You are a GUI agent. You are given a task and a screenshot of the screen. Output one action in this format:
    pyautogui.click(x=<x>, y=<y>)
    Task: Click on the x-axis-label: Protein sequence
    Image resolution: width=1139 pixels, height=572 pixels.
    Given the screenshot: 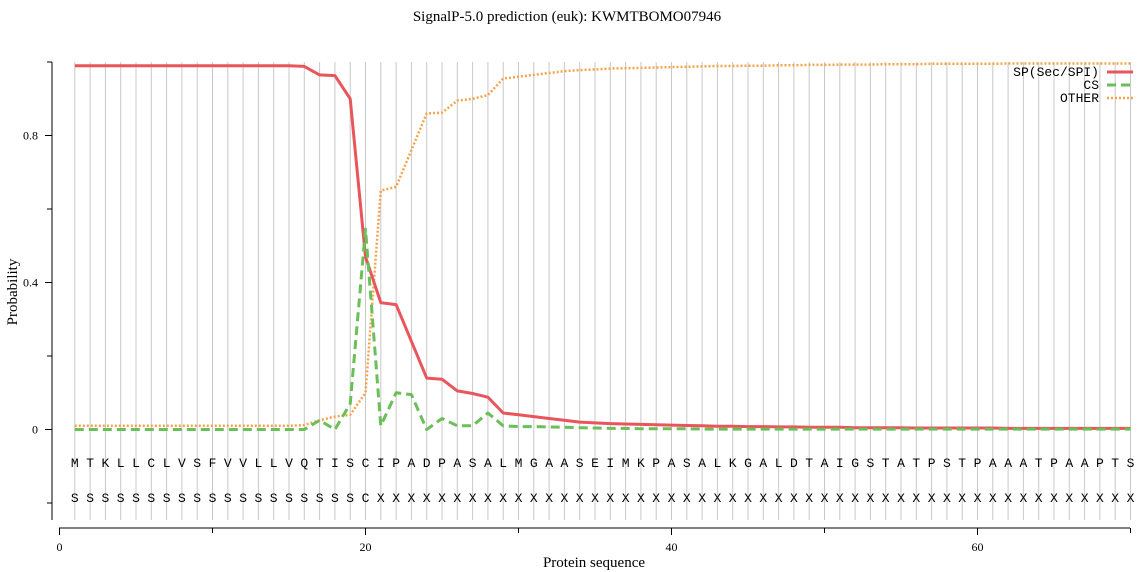 What is the action you would take?
    pyautogui.click(x=594, y=563)
    